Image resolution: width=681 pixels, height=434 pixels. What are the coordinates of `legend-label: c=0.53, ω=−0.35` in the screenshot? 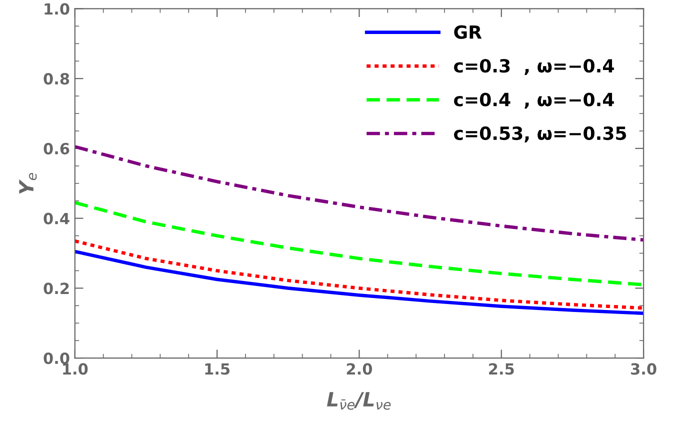 It's located at (540, 134).